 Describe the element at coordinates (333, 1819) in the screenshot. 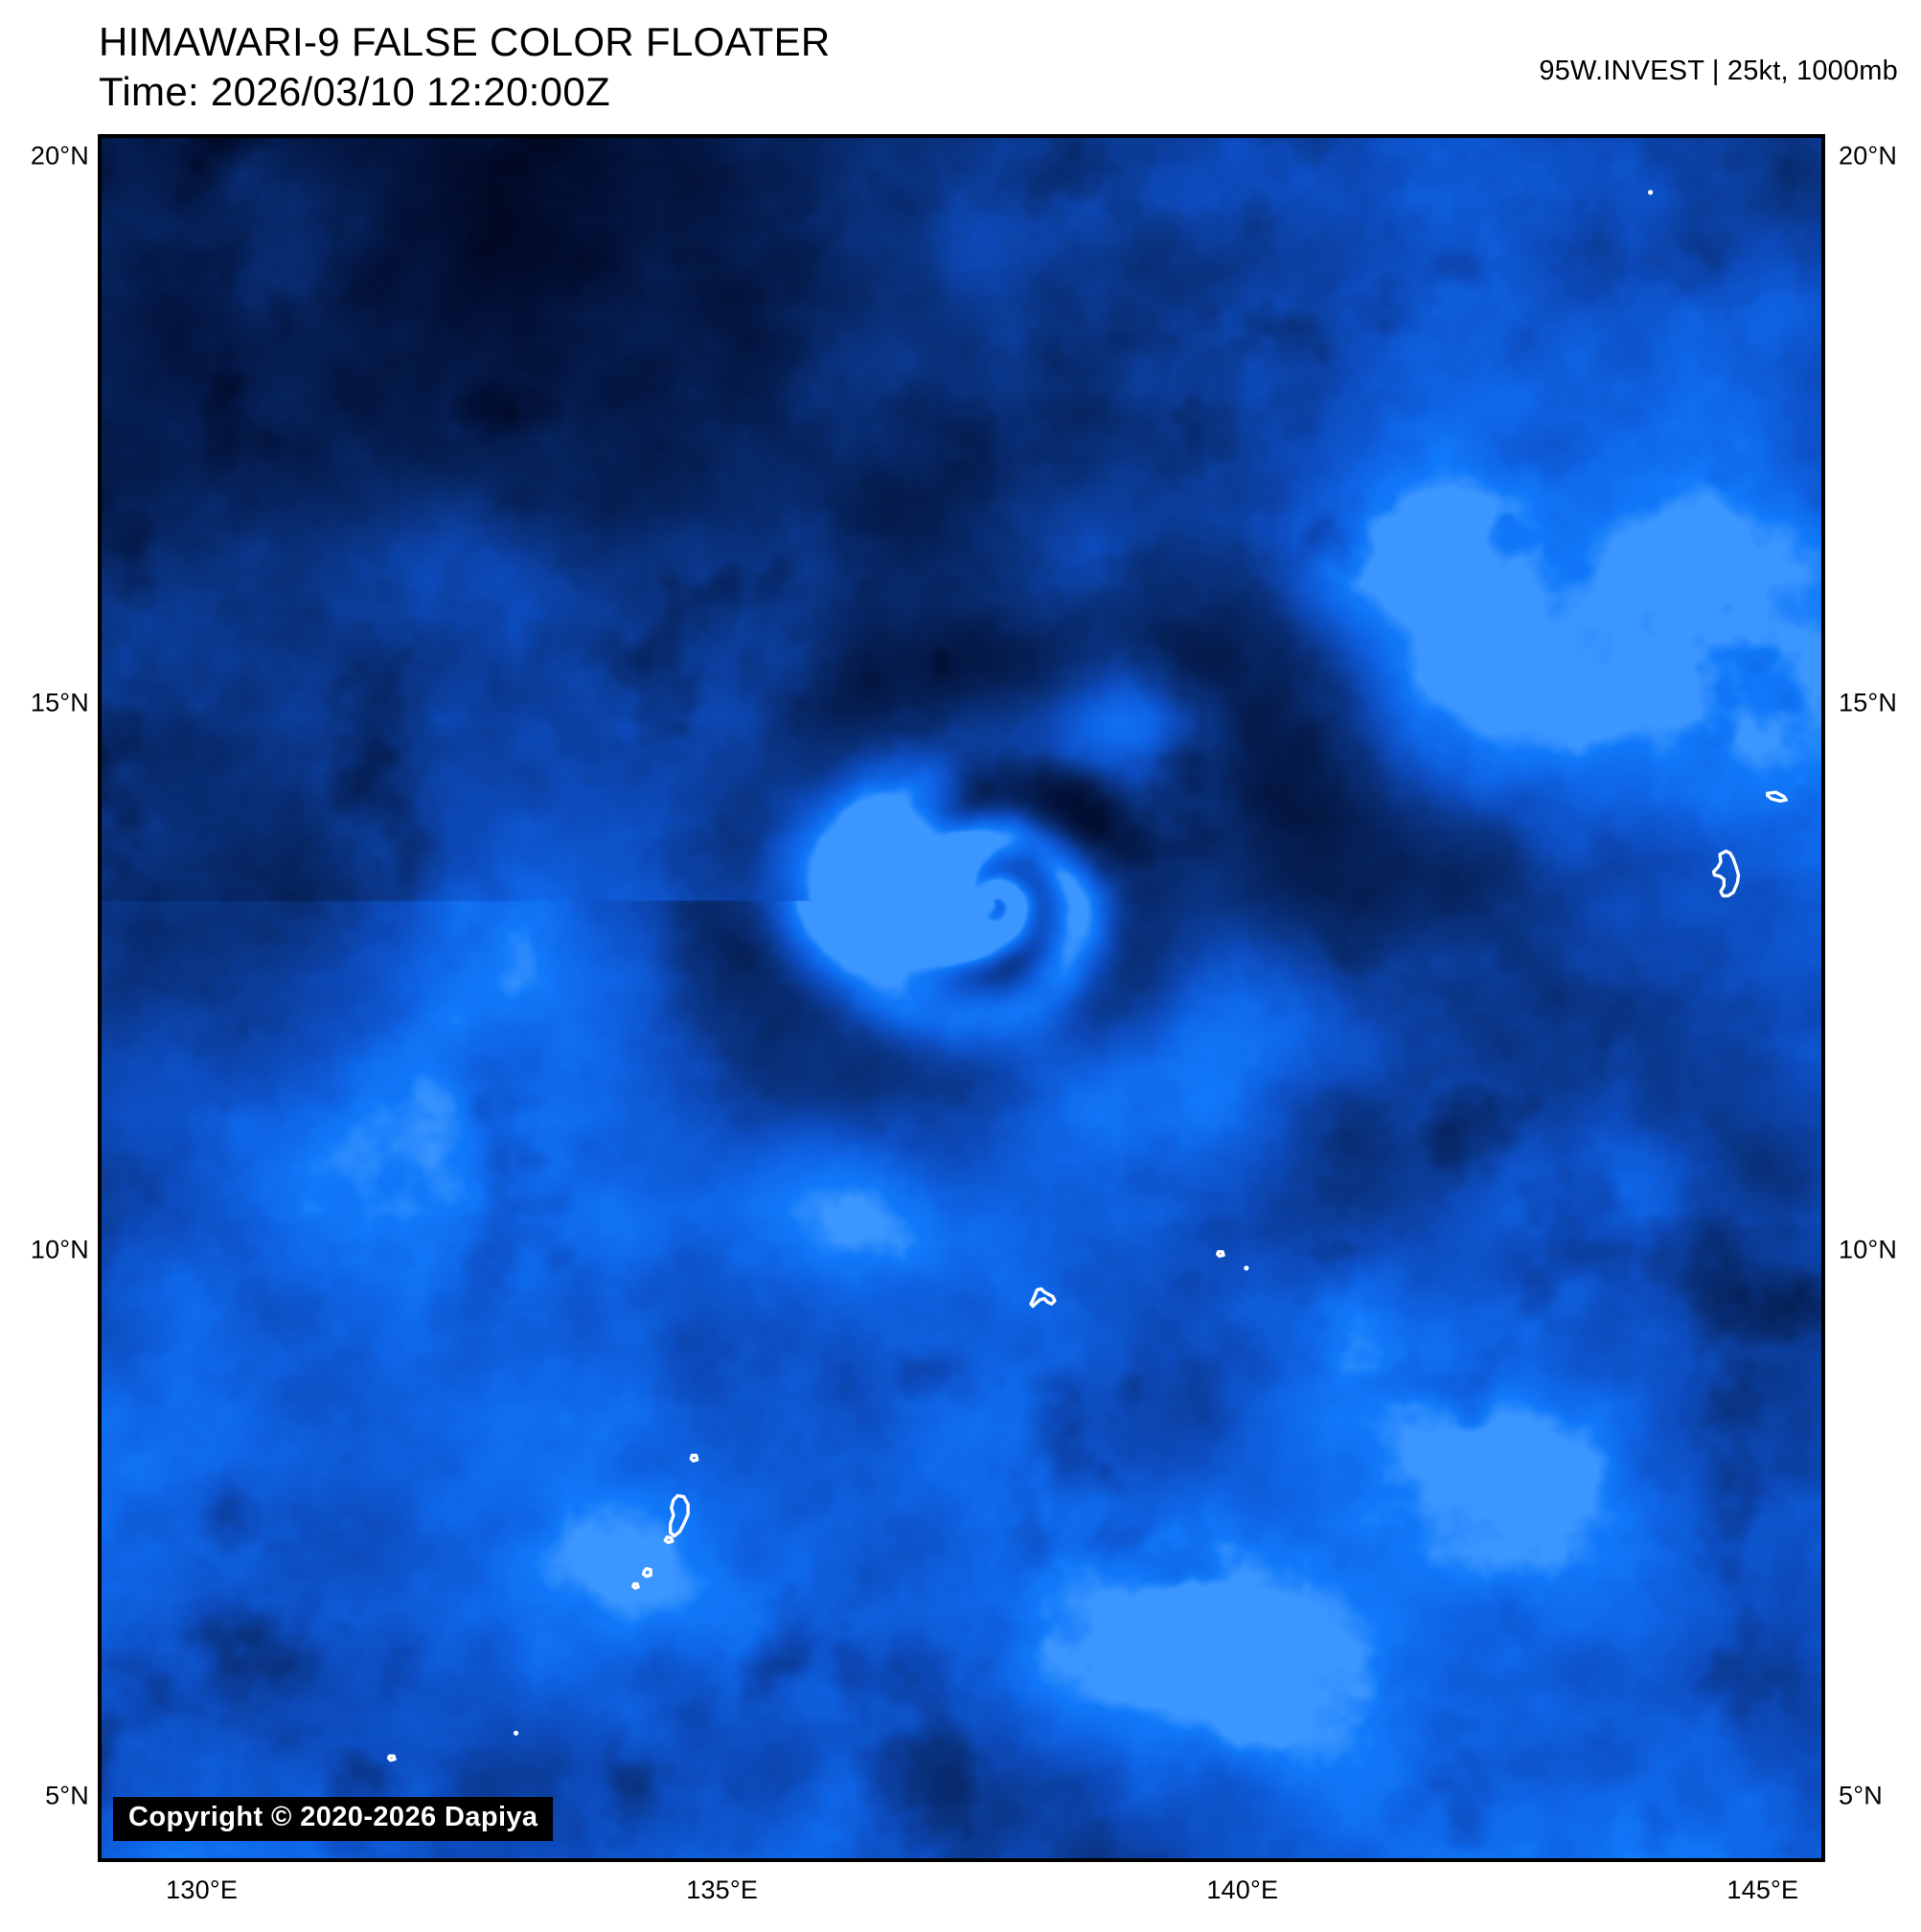

I see `copyright-watermark: Copyright © 2020-2026 Dapiya` at that location.